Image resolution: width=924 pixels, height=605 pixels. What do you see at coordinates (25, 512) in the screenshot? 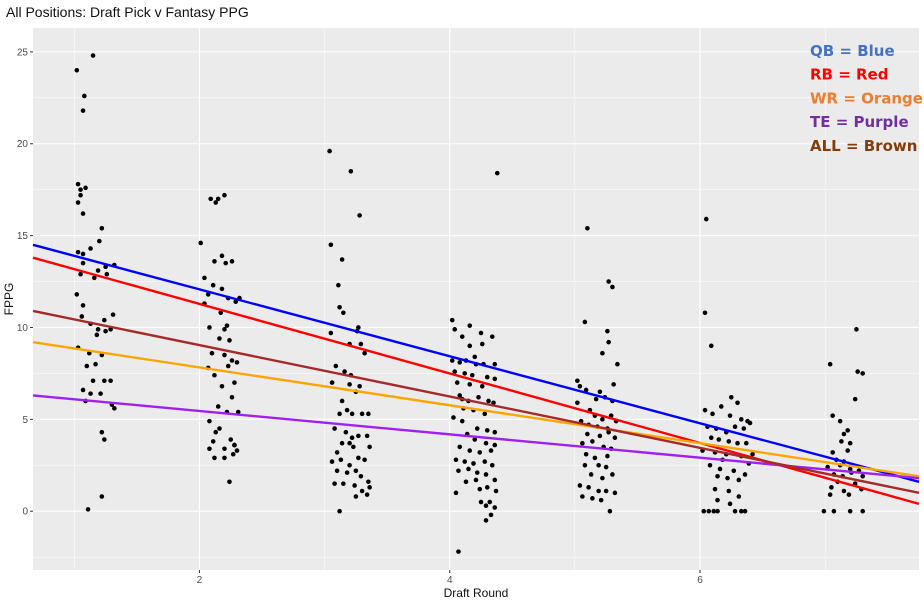
I see `y-tick-label: 0` at bounding box center [25, 512].